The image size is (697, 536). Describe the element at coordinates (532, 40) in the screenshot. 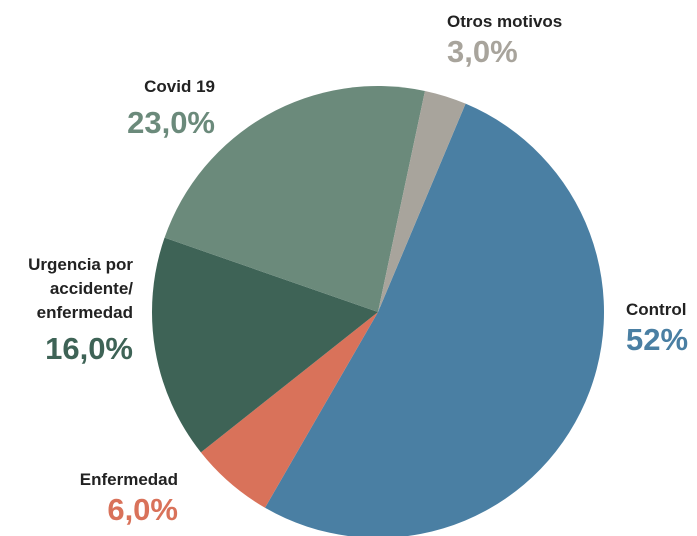

I see `slice-label: Otros motivos 3,0%` at that location.